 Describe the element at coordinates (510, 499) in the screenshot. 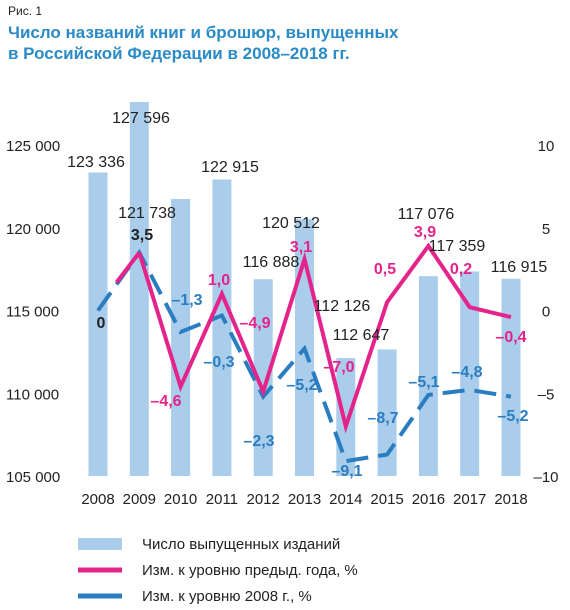

I see `x-axis-tick-label: 2018` at that location.